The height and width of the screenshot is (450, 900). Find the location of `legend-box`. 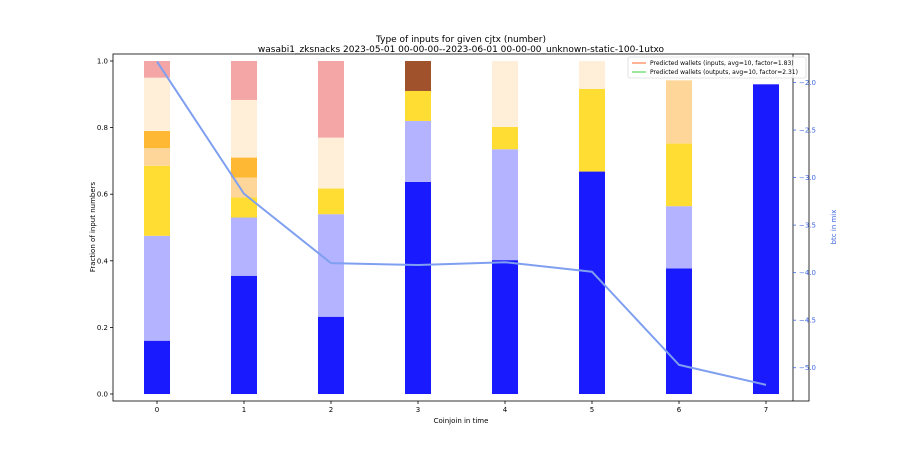

legend-box is located at coordinates (717, 67).